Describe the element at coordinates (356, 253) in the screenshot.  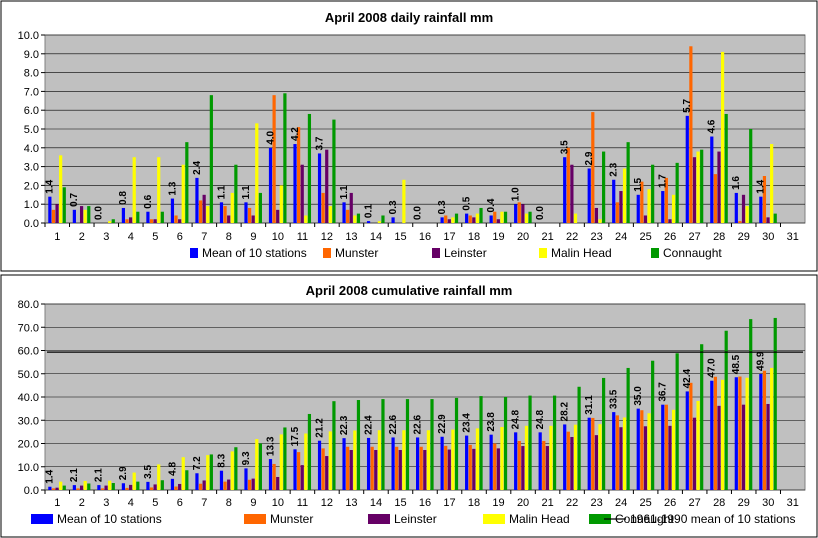
I see `legend-label: Munster` at that location.